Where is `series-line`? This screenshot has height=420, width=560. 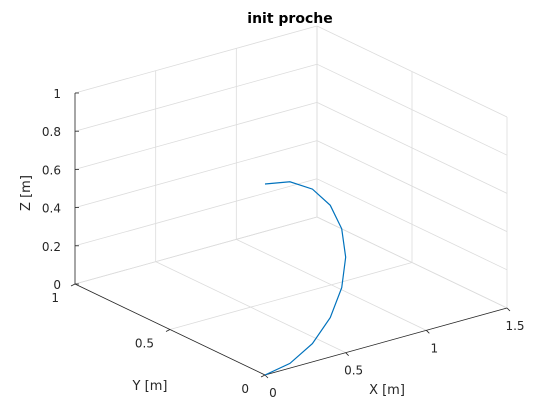 series-line is located at coordinates (305, 278).